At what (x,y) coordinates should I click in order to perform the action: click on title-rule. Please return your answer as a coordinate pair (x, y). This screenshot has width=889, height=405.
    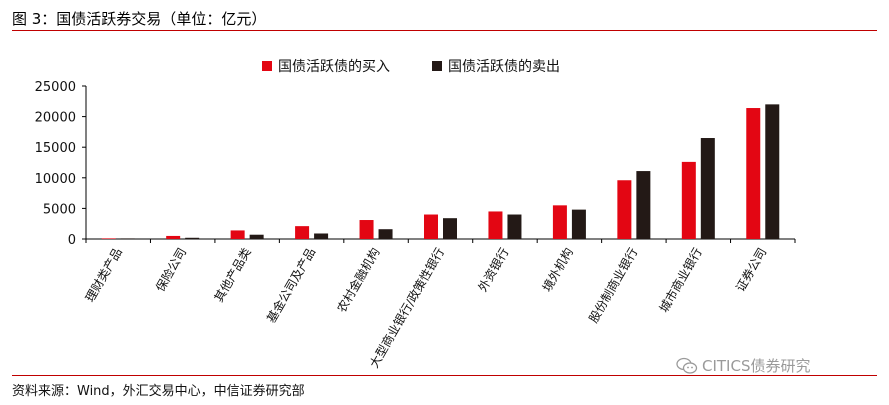
    Looking at the image, I should click on (444, 30).